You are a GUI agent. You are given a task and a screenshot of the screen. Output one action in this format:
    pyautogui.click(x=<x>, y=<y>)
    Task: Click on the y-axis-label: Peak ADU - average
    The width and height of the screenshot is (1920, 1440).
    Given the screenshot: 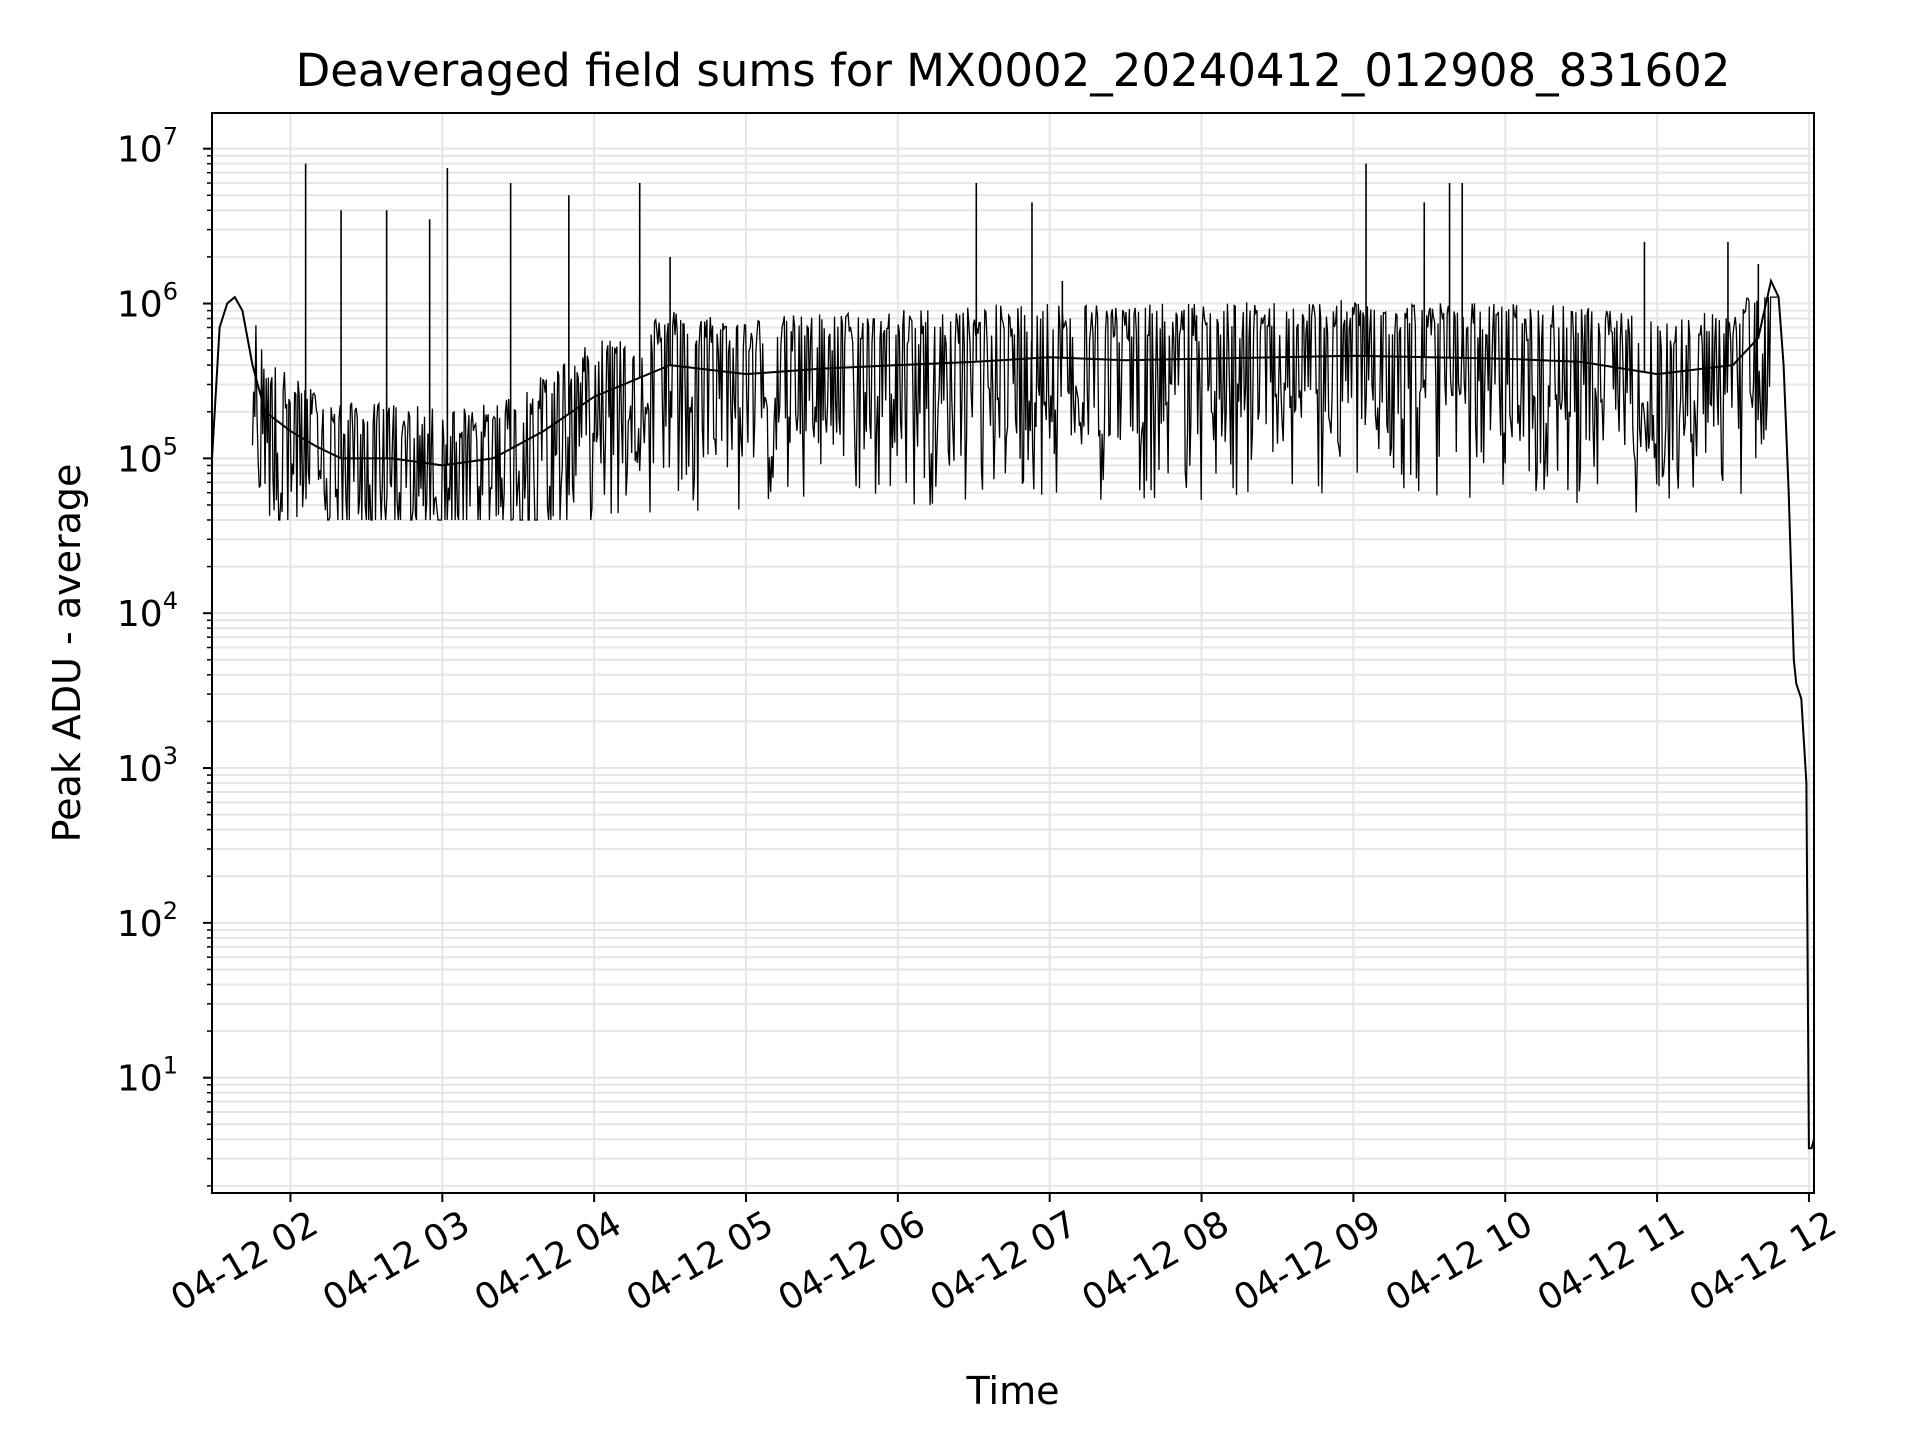 What is the action you would take?
    pyautogui.click(x=67, y=653)
    